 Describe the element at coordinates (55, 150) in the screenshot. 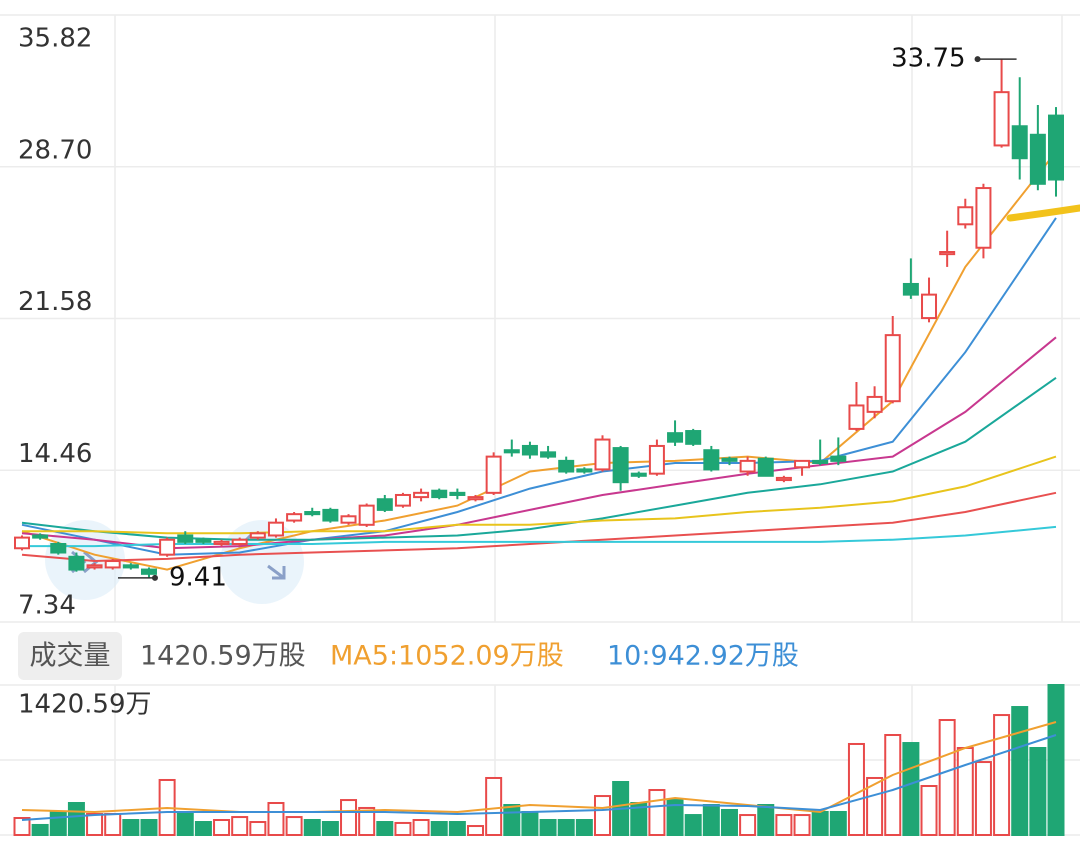

I see `y-tick-label: 28.70` at that location.